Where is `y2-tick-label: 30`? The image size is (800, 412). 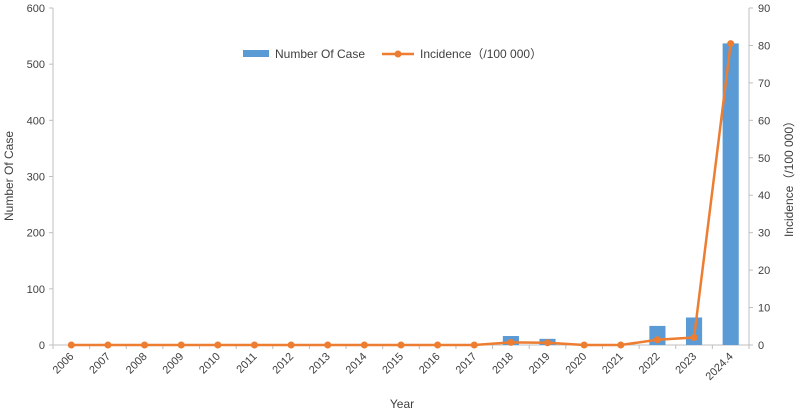
y2-tick-label: 30 is located at coordinates (764, 234).